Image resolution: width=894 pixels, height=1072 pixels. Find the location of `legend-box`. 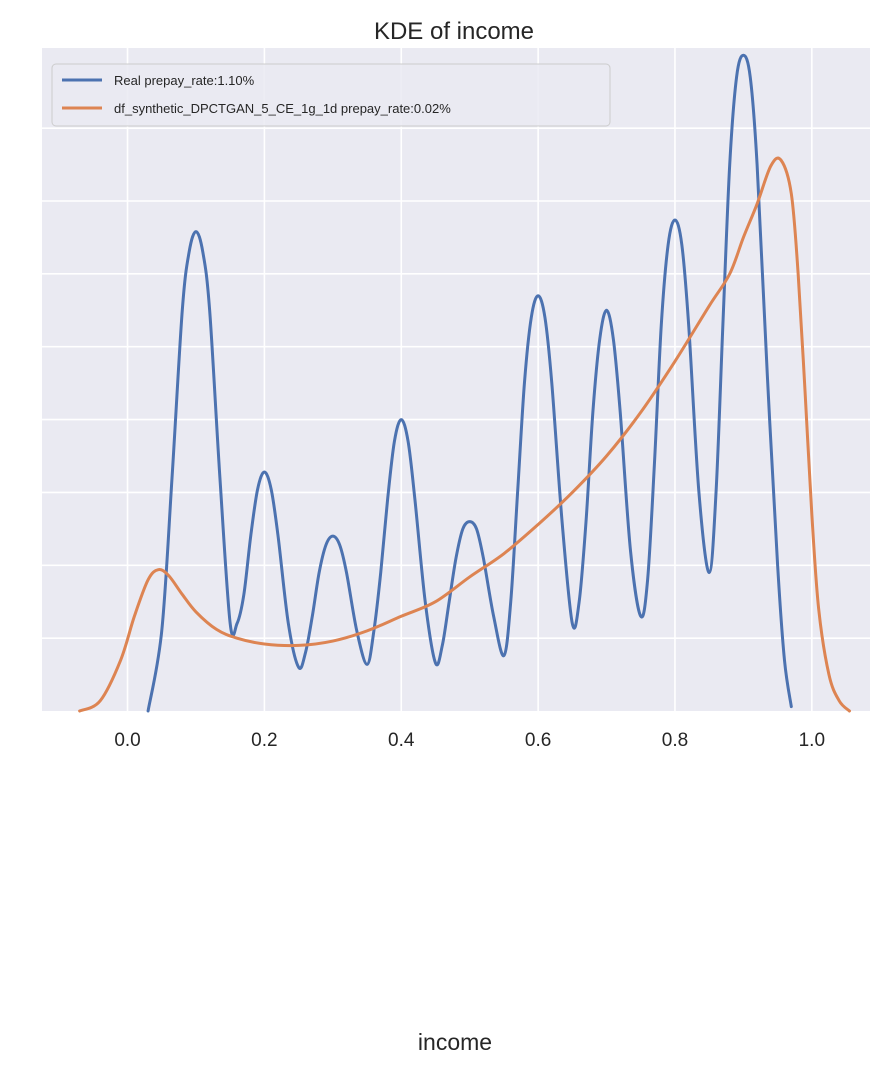

legend-box is located at coordinates (331, 95).